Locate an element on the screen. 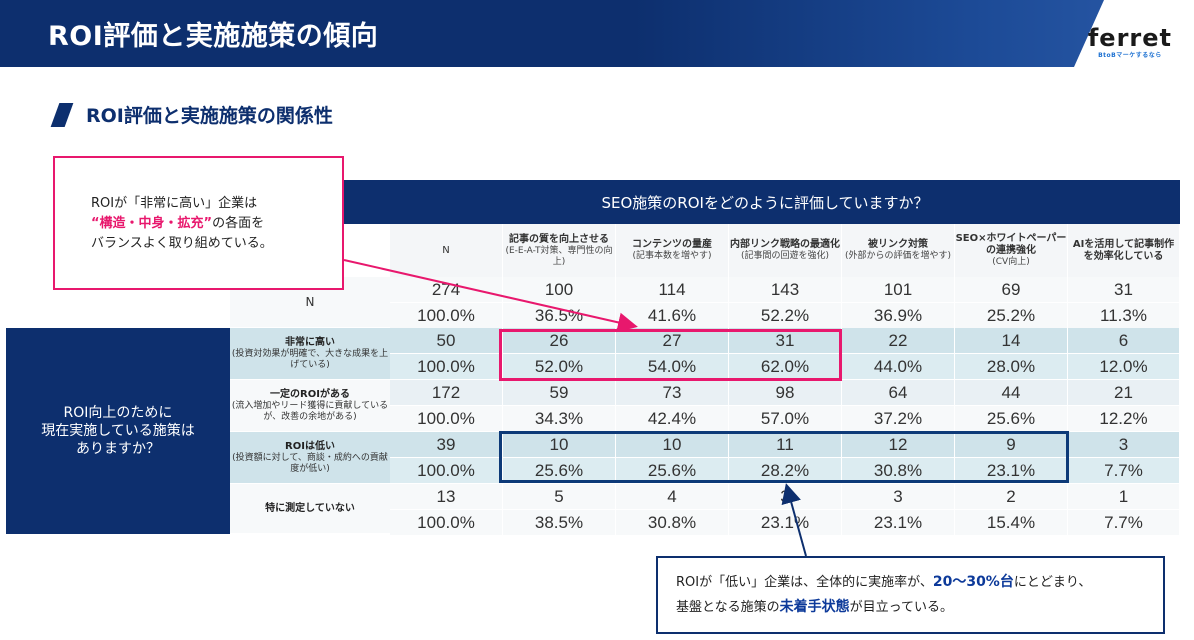 This screenshot has width=1194, height=640. table-cell-count: 10 is located at coordinates (559, 445).